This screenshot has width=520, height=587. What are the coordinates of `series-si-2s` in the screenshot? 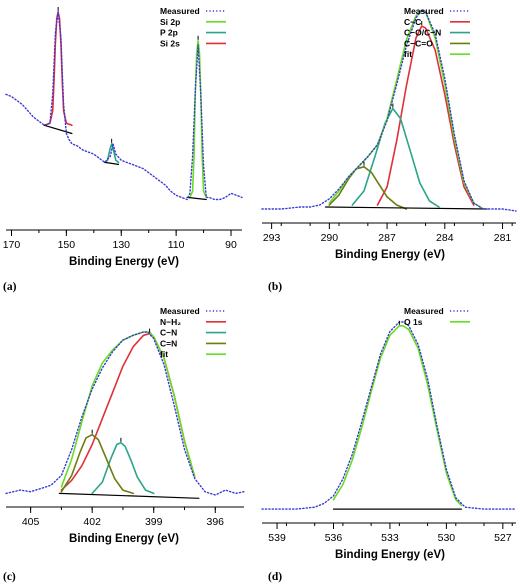 It's located at (58, 69).